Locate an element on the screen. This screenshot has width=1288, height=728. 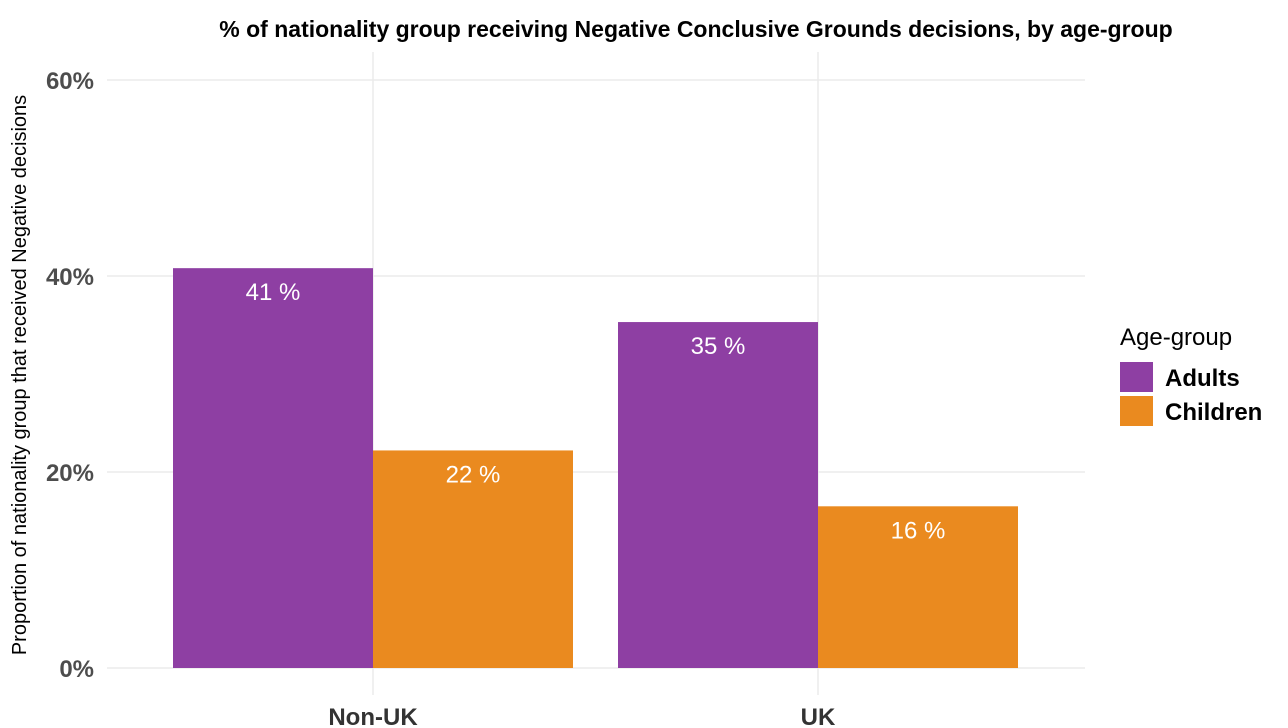
legend: Age-group Adults Children is located at coordinates (1191, 375).